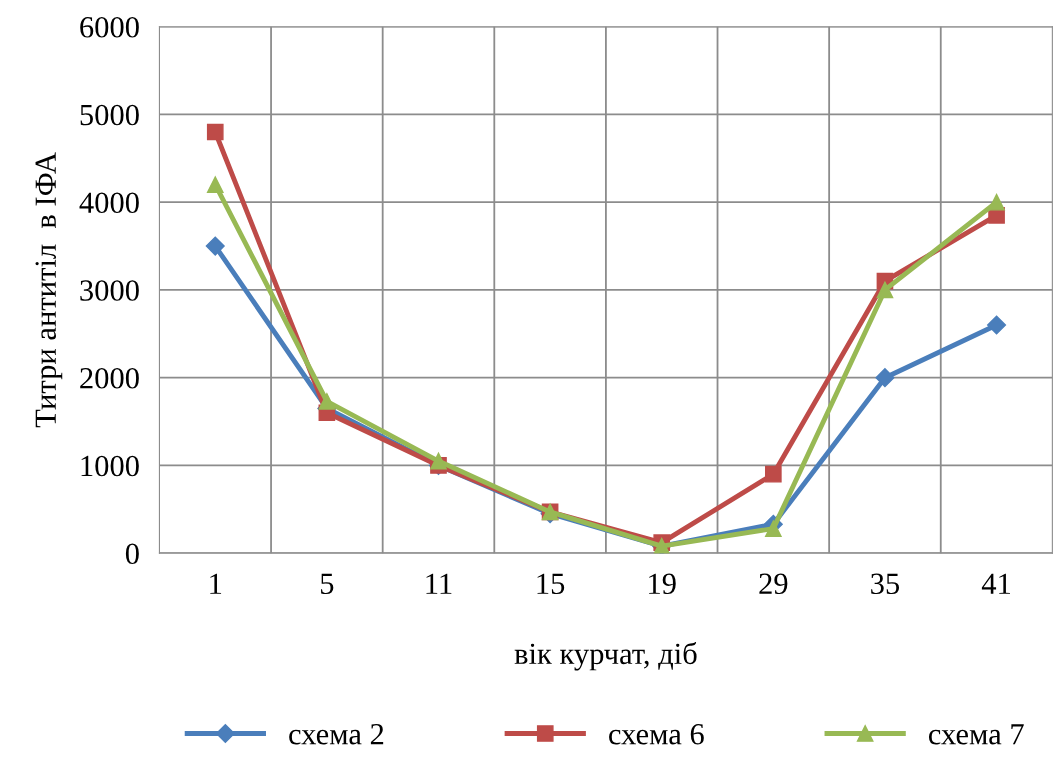  What do you see at coordinates (996, 583) in the screenshot?
I see `x-tick-label: 41` at bounding box center [996, 583].